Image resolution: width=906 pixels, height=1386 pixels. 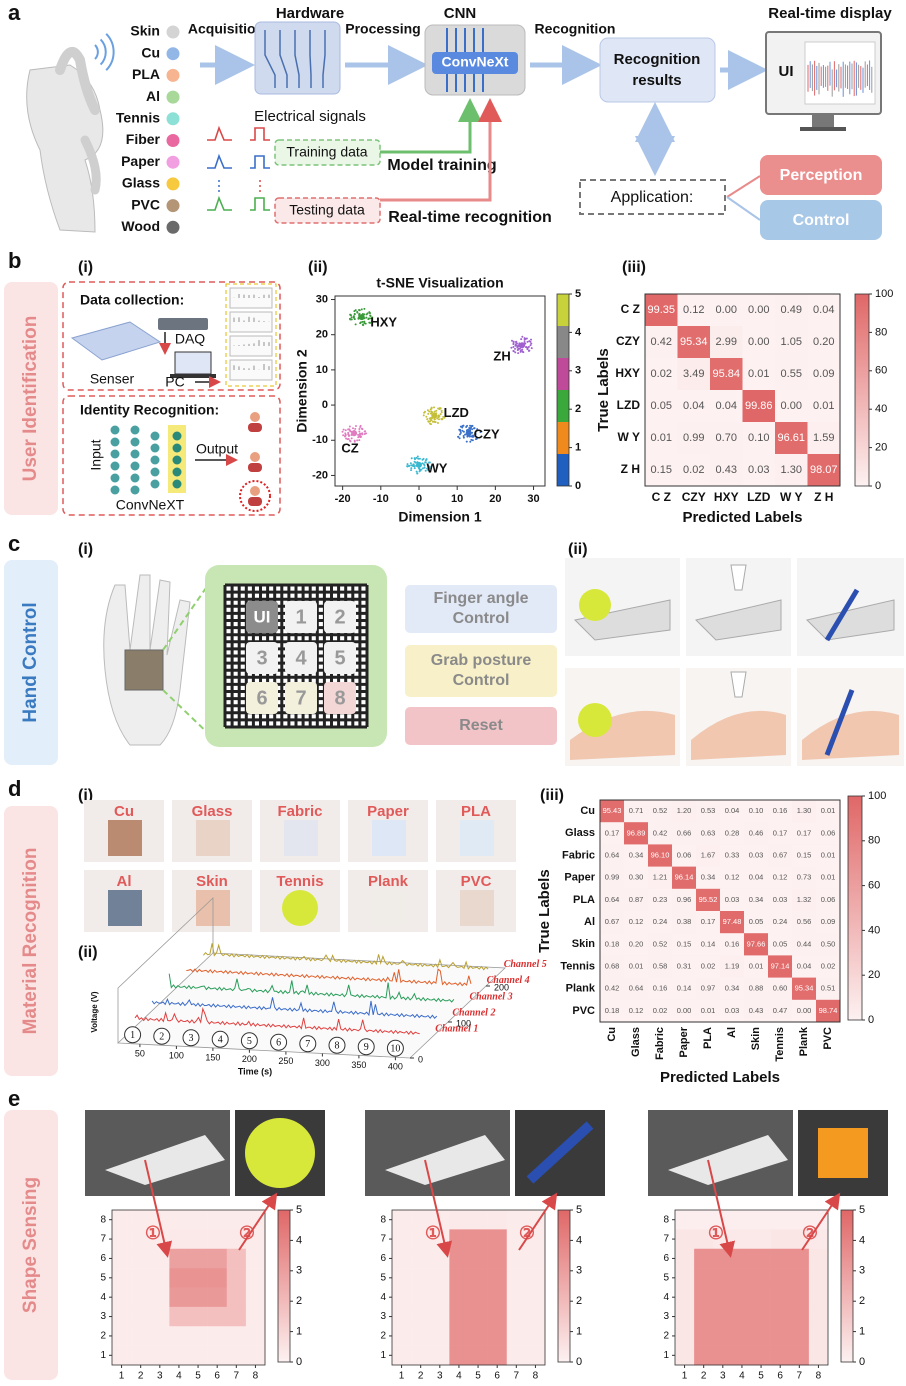 I want to click on marker-label: ②, so click(x=810, y=1233).